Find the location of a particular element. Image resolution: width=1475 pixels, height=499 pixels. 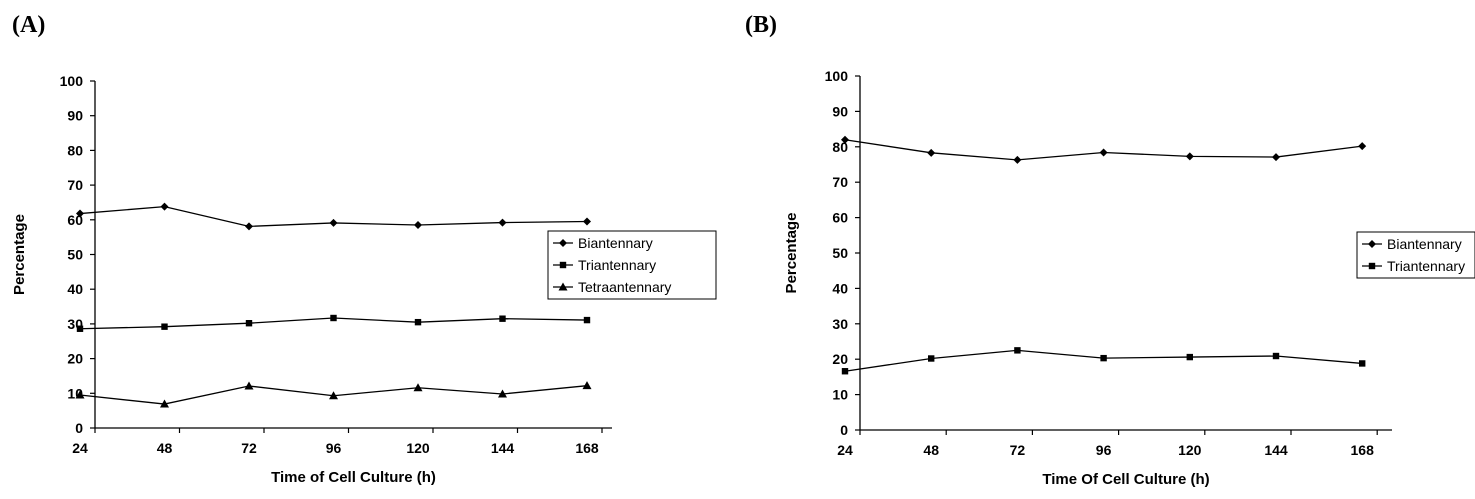

y-tick-label: 30 is located at coordinates (840, 324).